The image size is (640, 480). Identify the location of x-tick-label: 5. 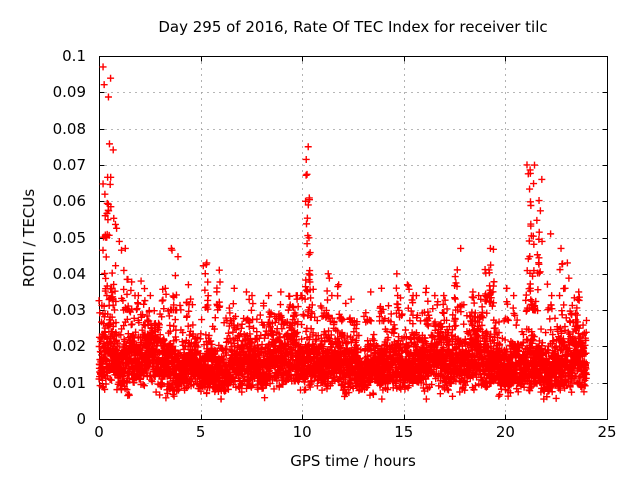
(200, 432).